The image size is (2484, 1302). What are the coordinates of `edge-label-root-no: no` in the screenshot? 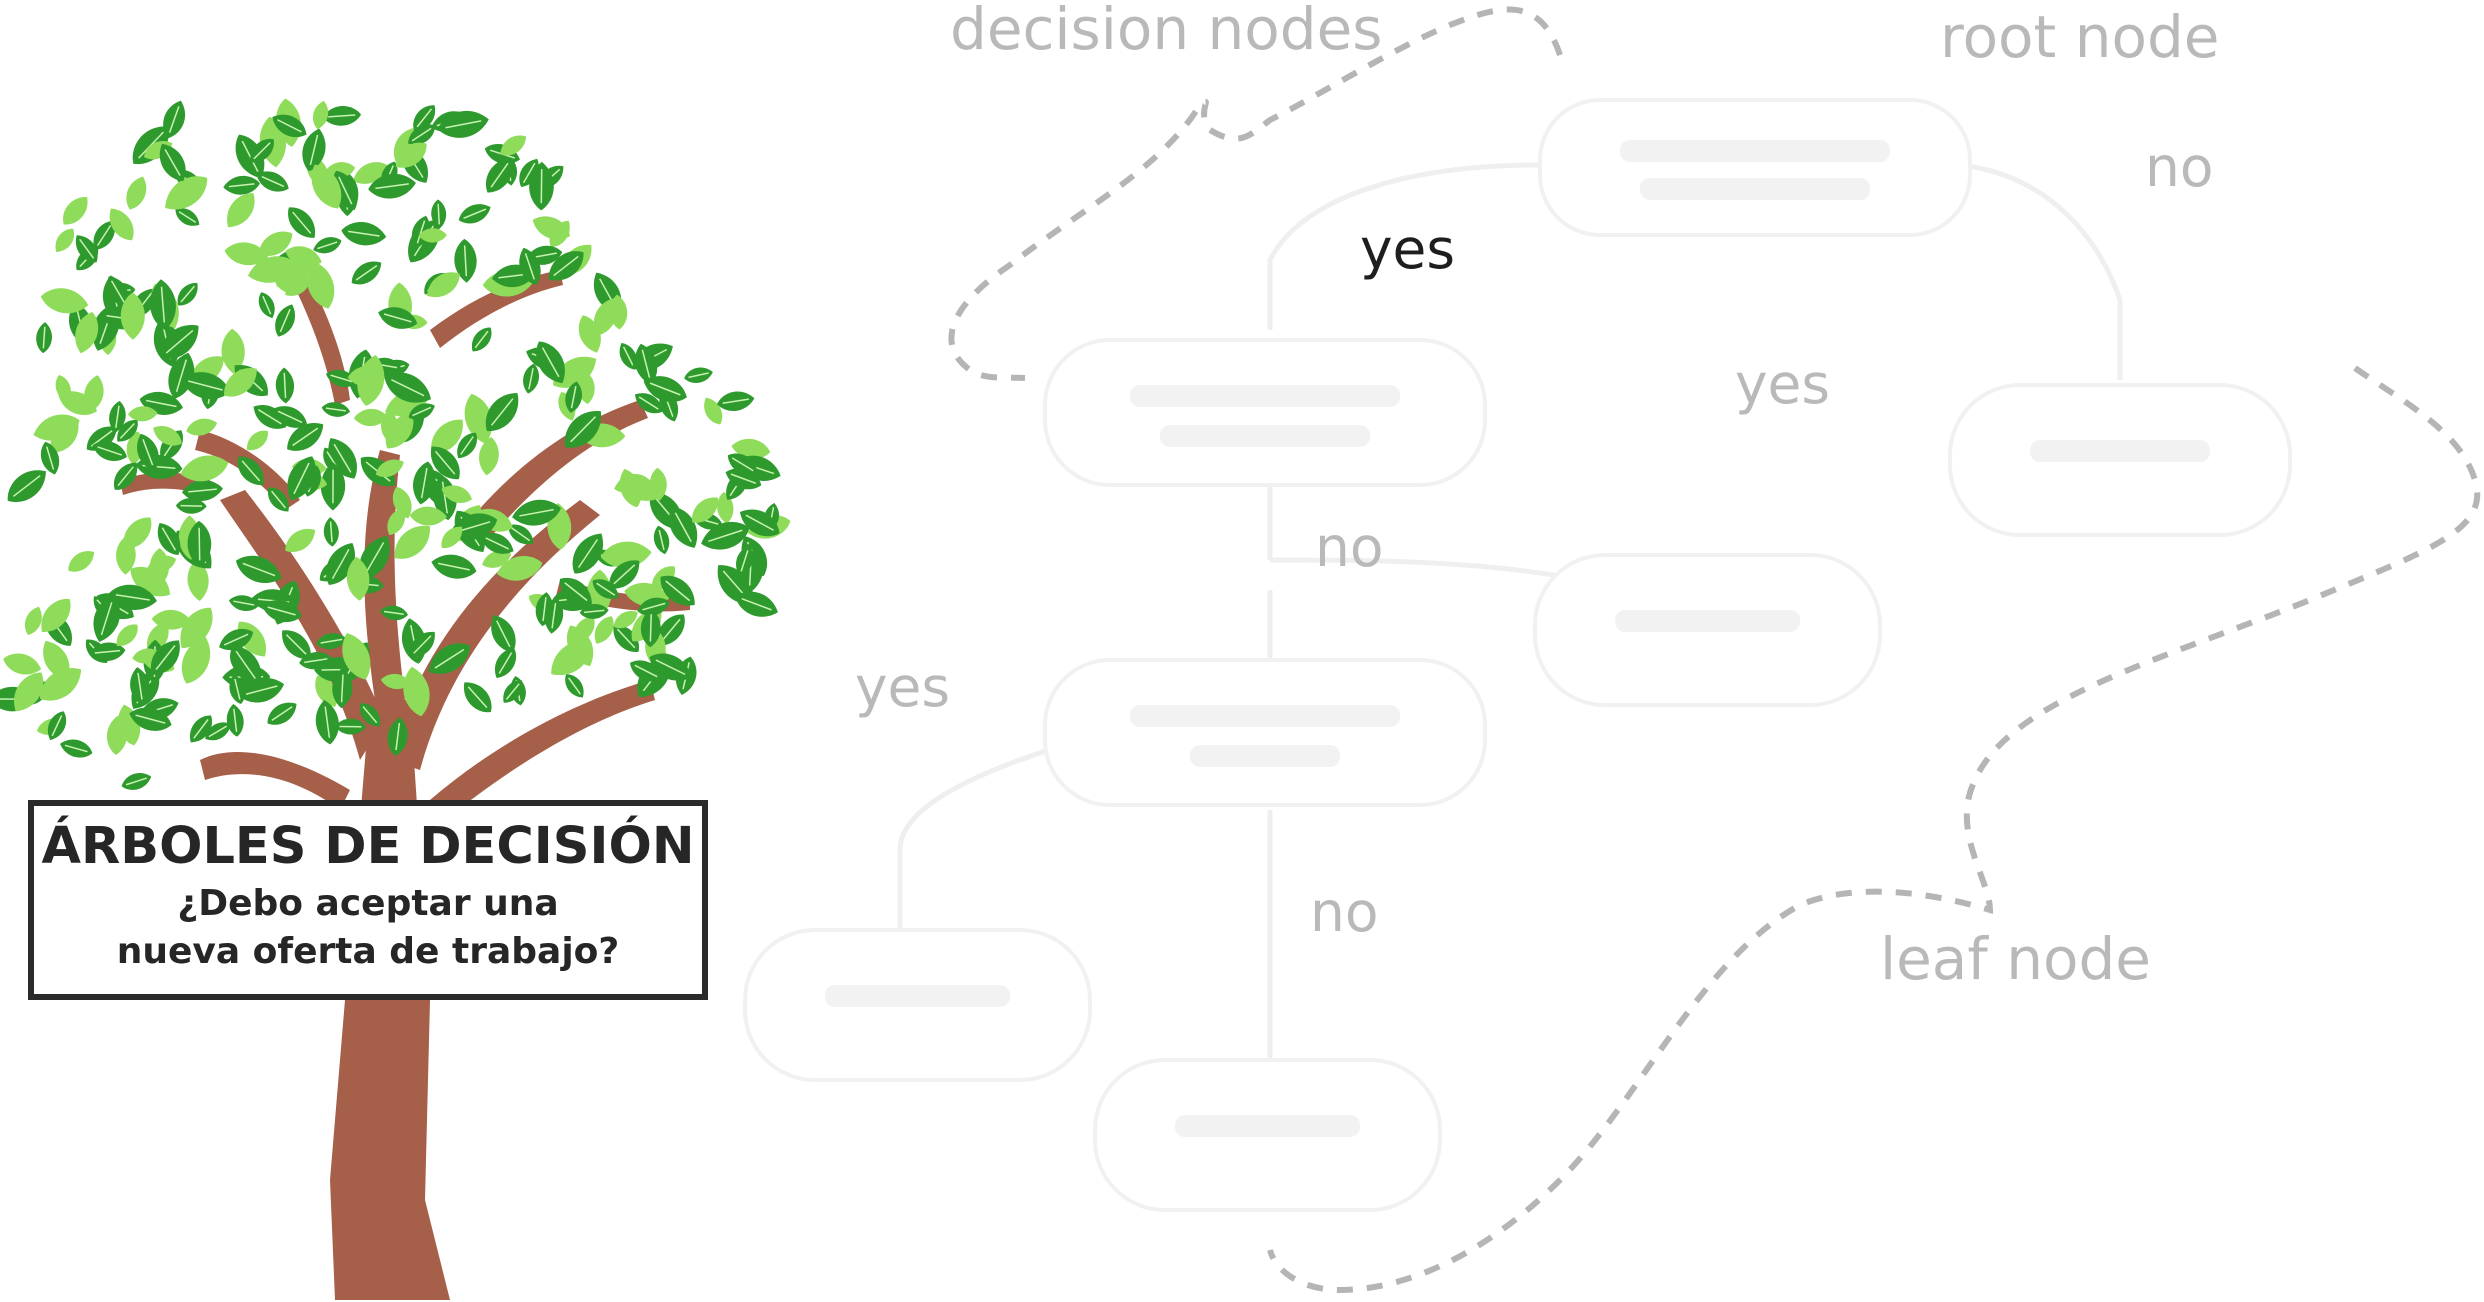 It's located at (2179, 167).